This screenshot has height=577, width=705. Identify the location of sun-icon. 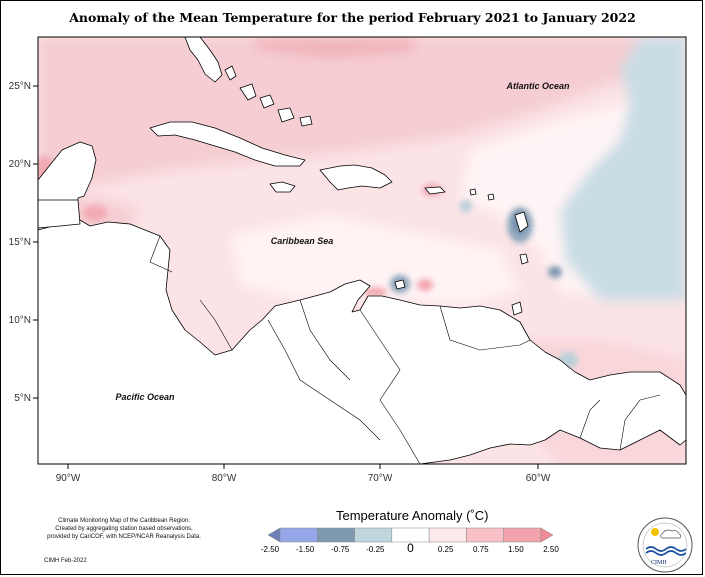
(655, 532).